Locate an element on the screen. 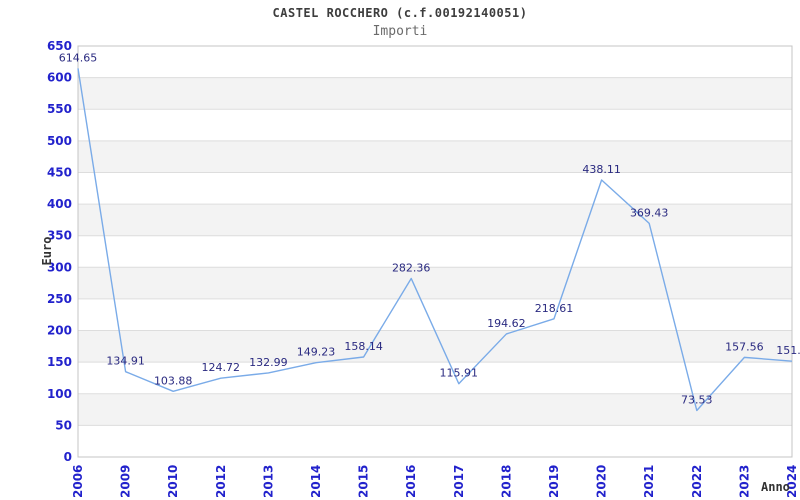 This screenshot has height=500, width=800. data-label: 194.62 is located at coordinates (506, 323).